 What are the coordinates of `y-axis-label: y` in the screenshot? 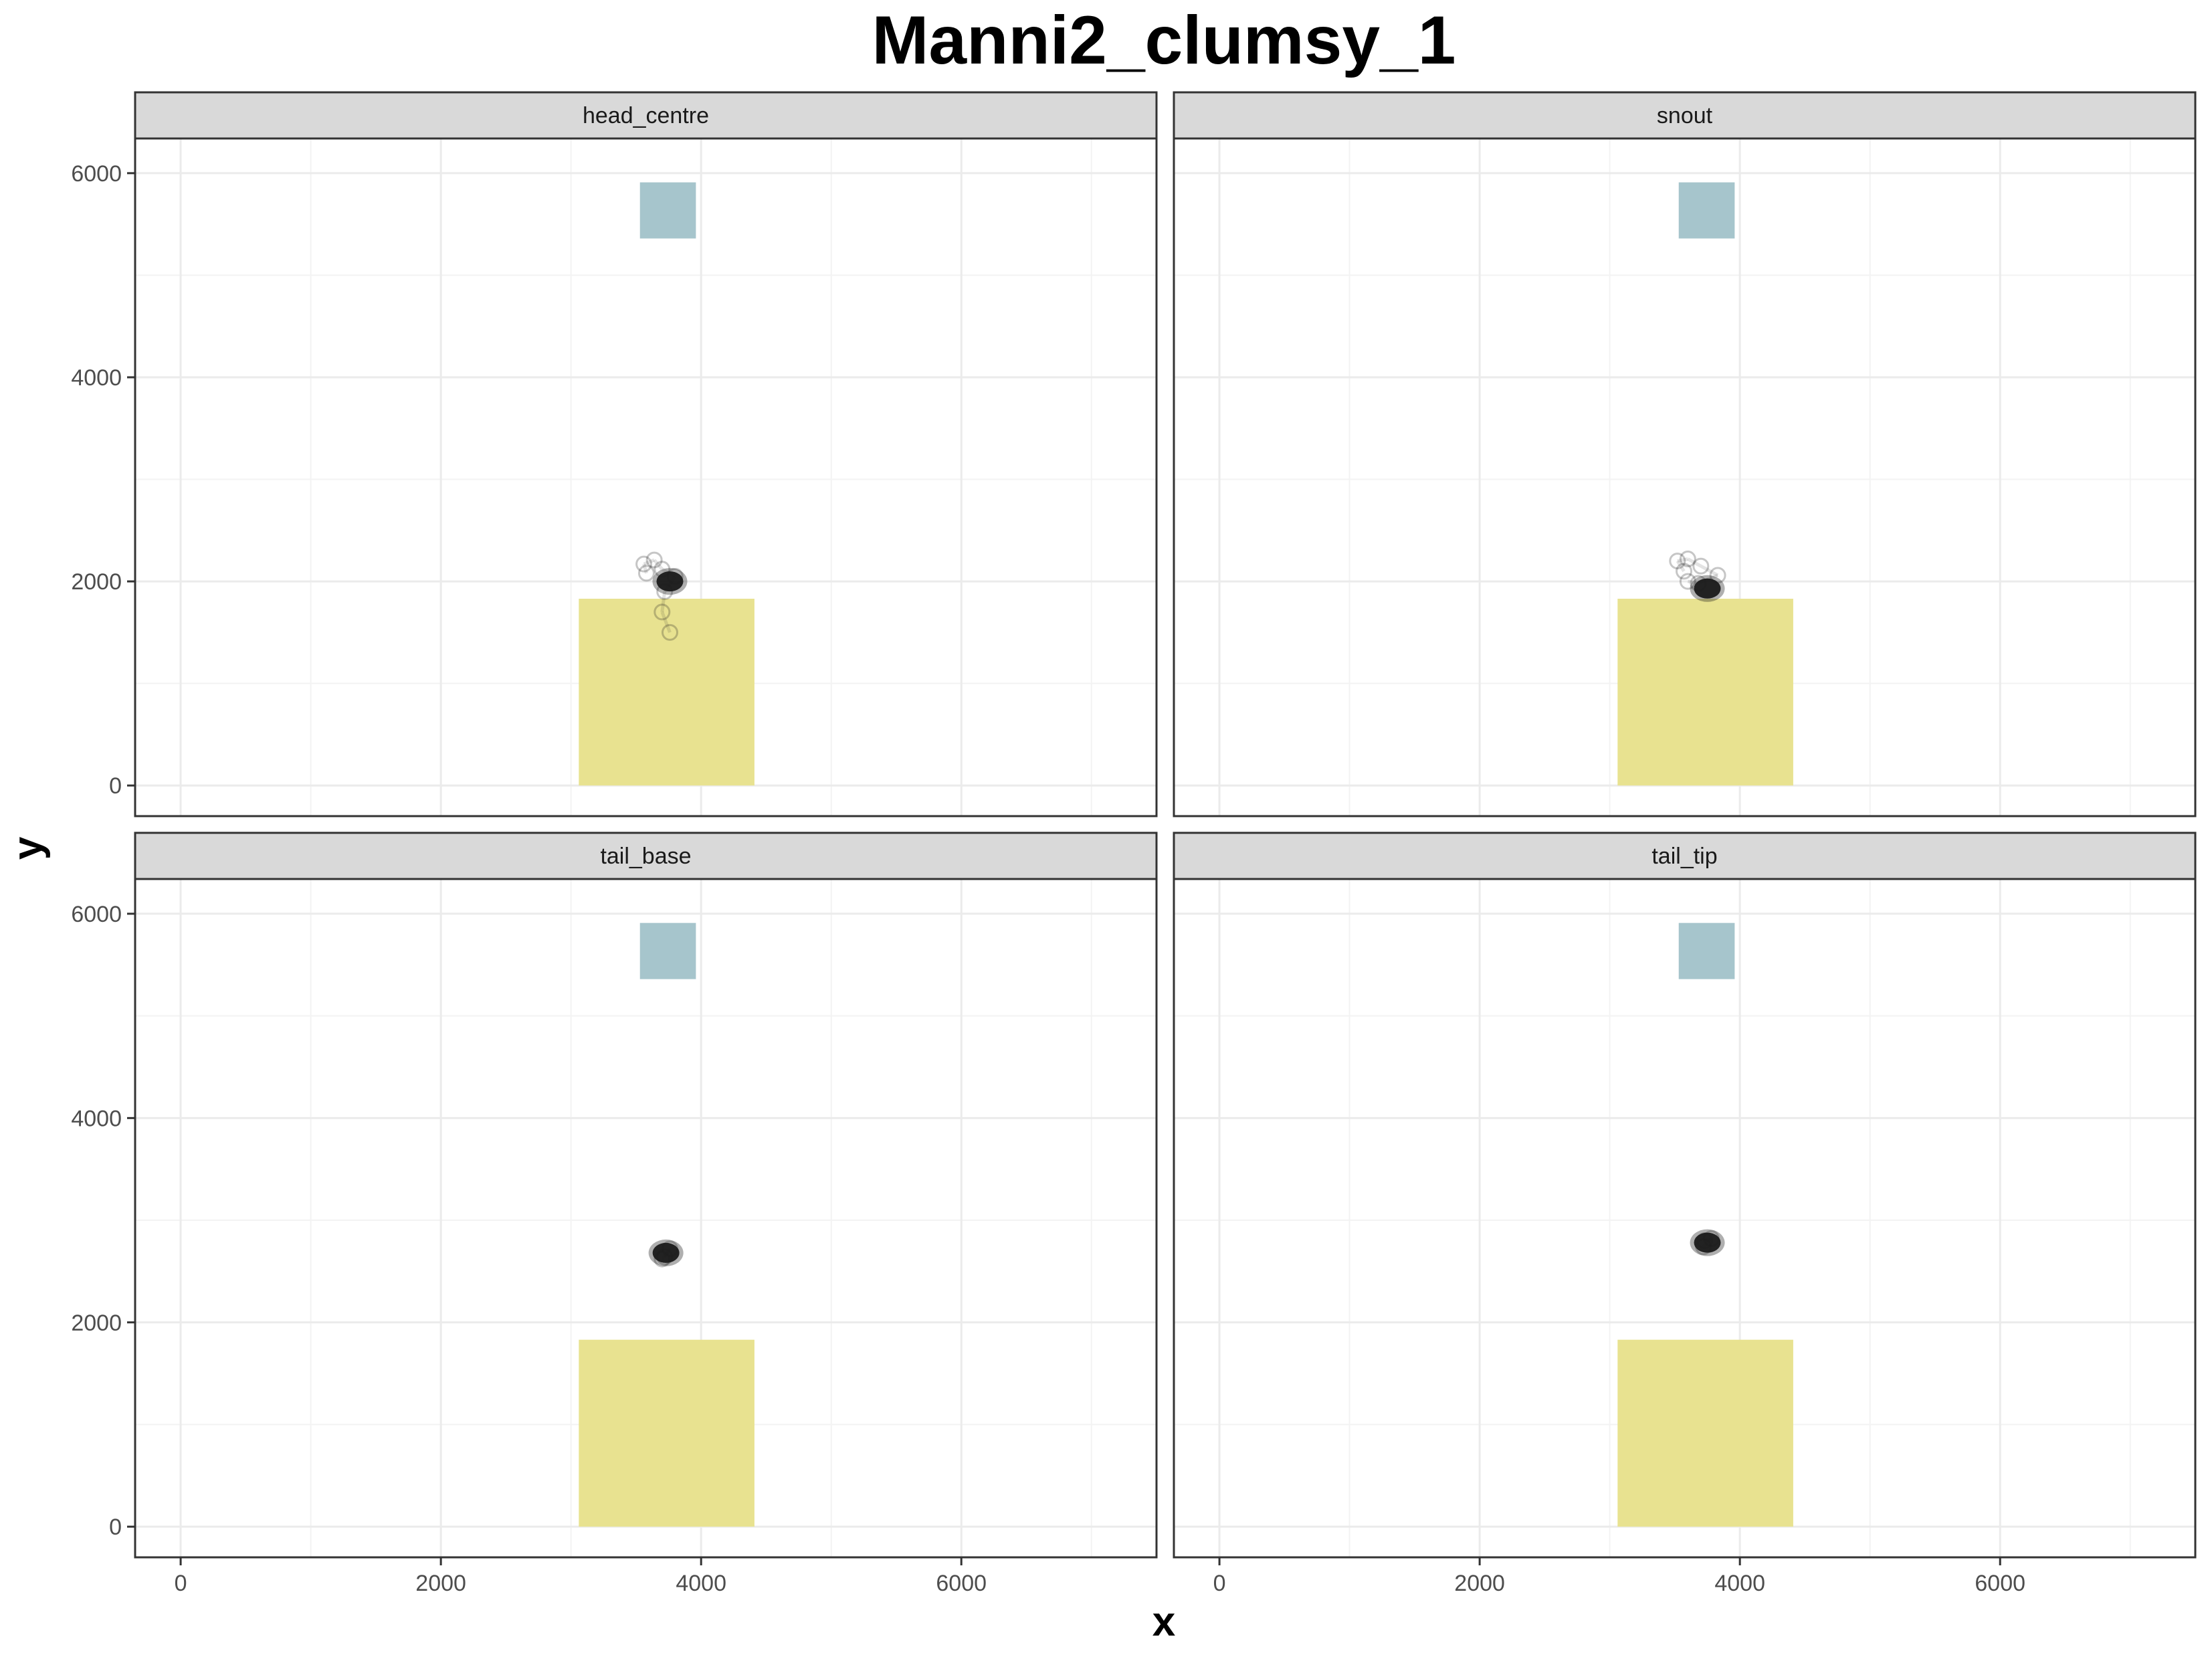 It's located at (28, 848).